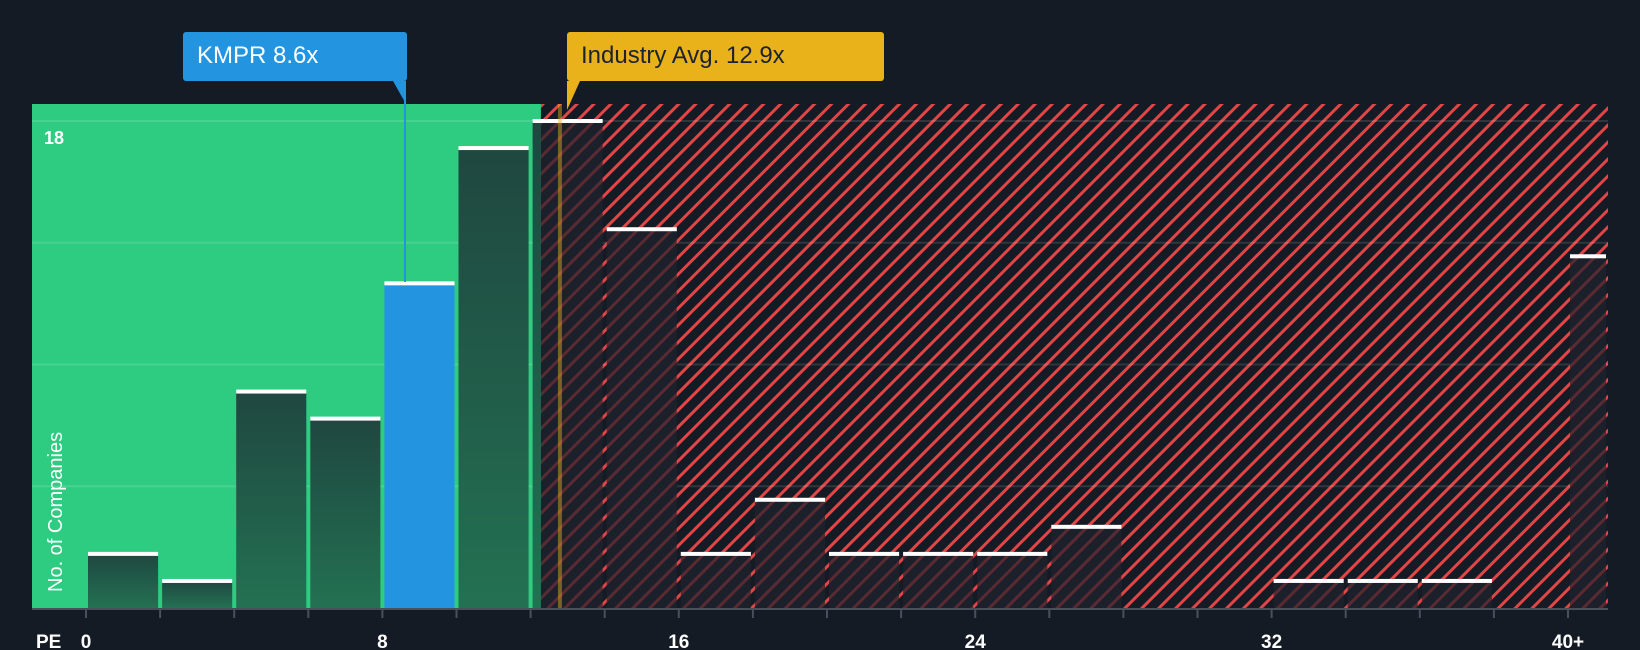 The height and width of the screenshot is (650, 1640). What do you see at coordinates (48, 641) in the screenshot?
I see `x-axis-title: PE` at bounding box center [48, 641].